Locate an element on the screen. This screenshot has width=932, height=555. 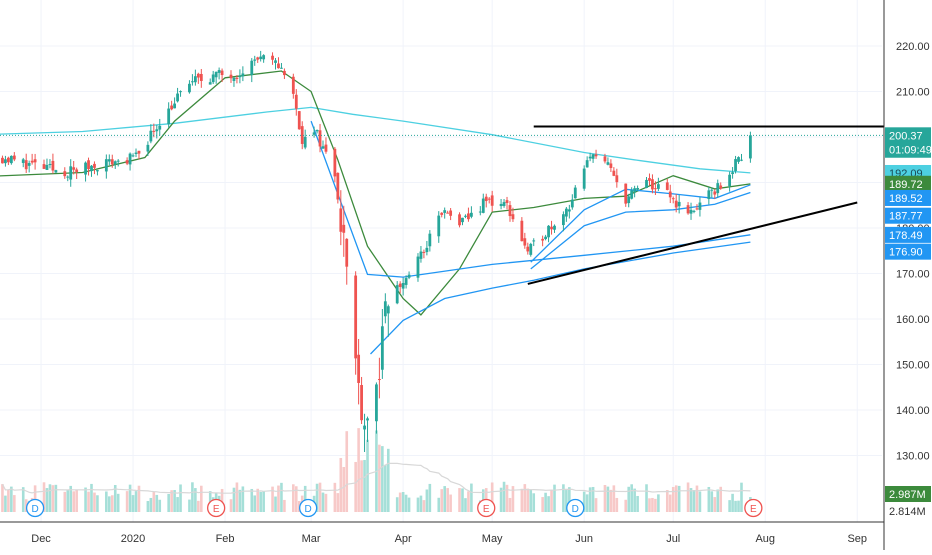
x-tick-label: Aug is located at coordinates (765, 539).